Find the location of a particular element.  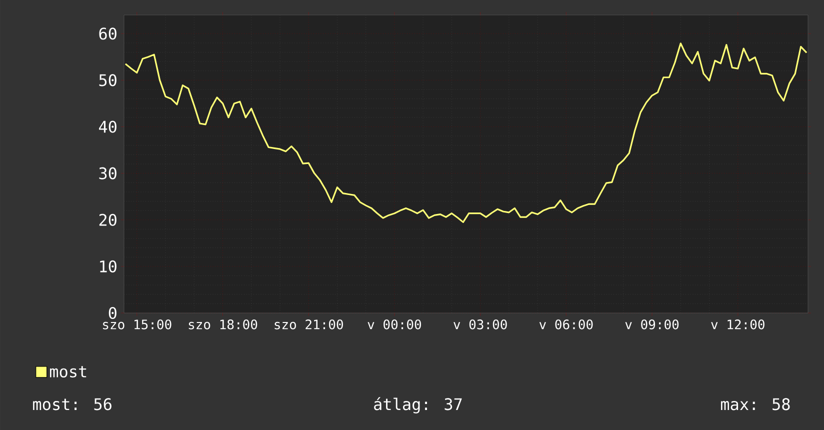

x-tick-label: v 06:00 is located at coordinates (566, 325).